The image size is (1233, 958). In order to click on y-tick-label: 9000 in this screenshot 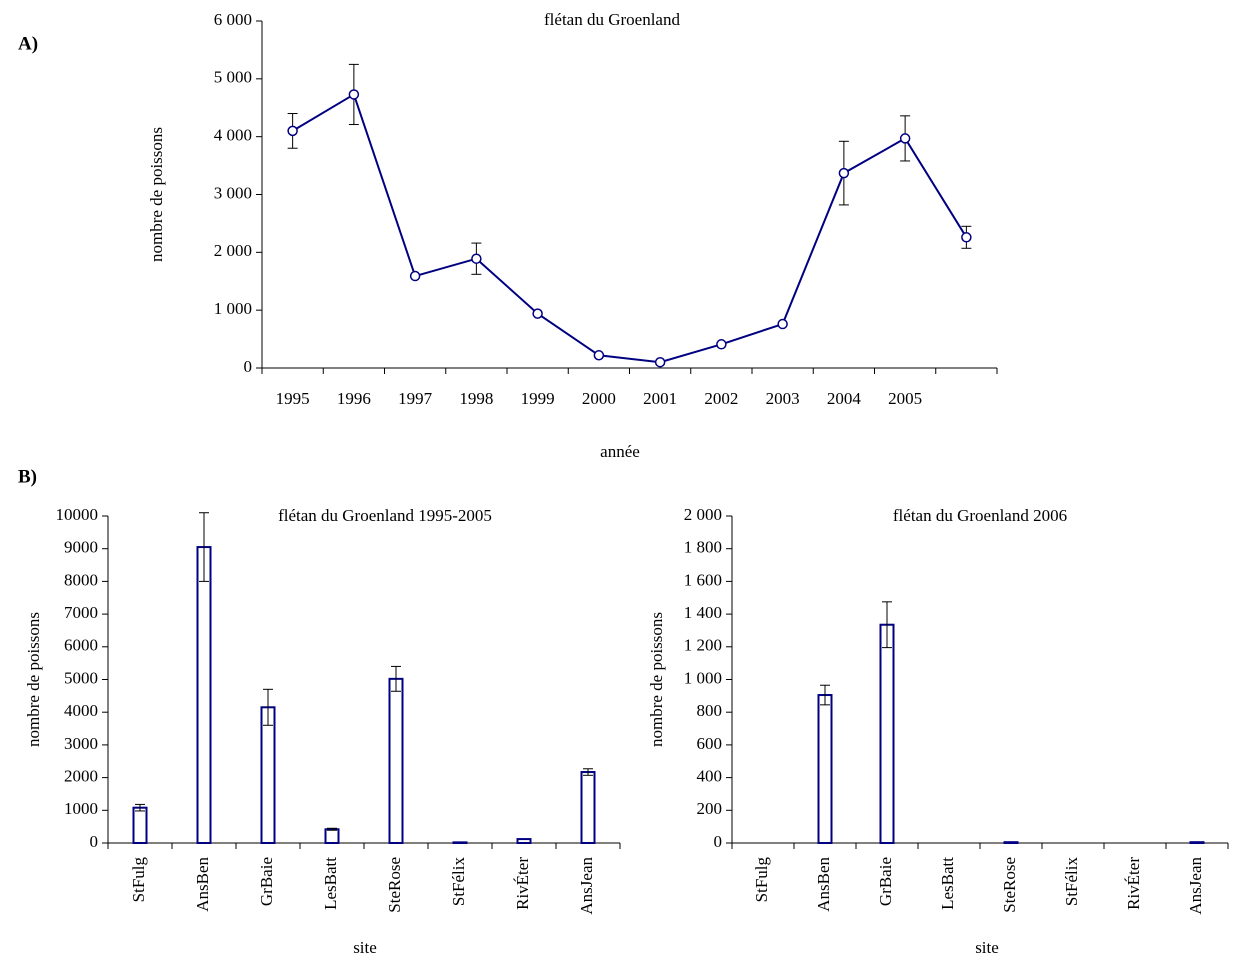, I will do `click(81, 547)`.